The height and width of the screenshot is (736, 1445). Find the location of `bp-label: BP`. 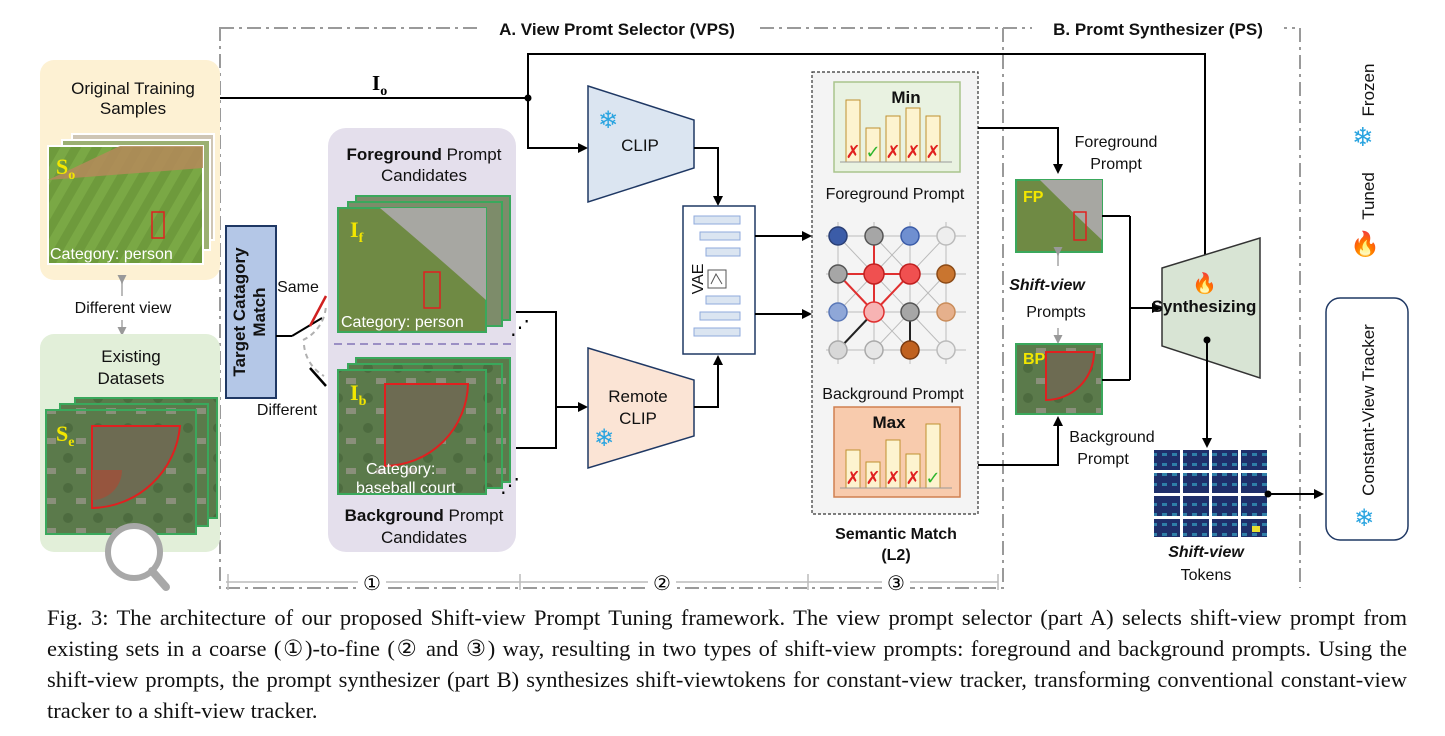

bp-label: BP is located at coordinates (1034, 359).